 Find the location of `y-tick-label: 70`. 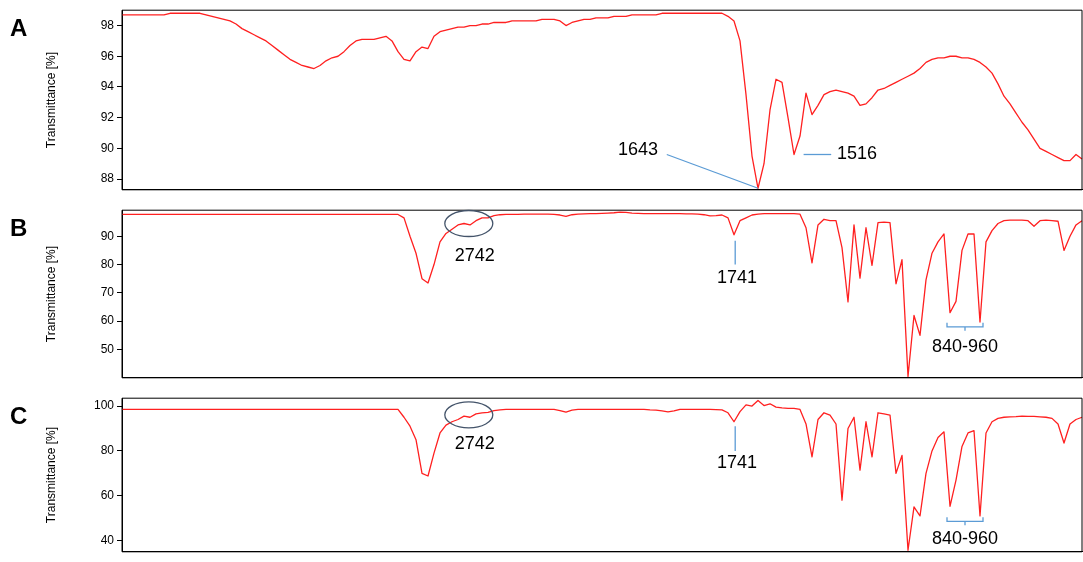

y-tick-label: 70 is located at coordinates (107, 292).